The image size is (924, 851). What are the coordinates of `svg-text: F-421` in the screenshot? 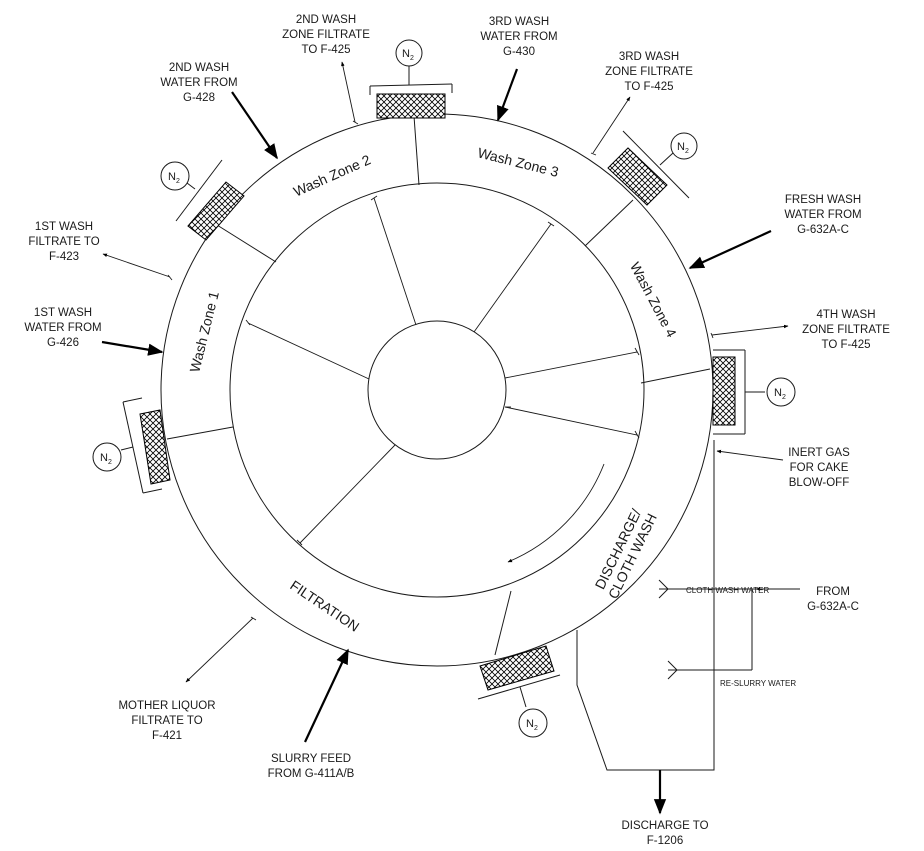 It's located at (167, 736).